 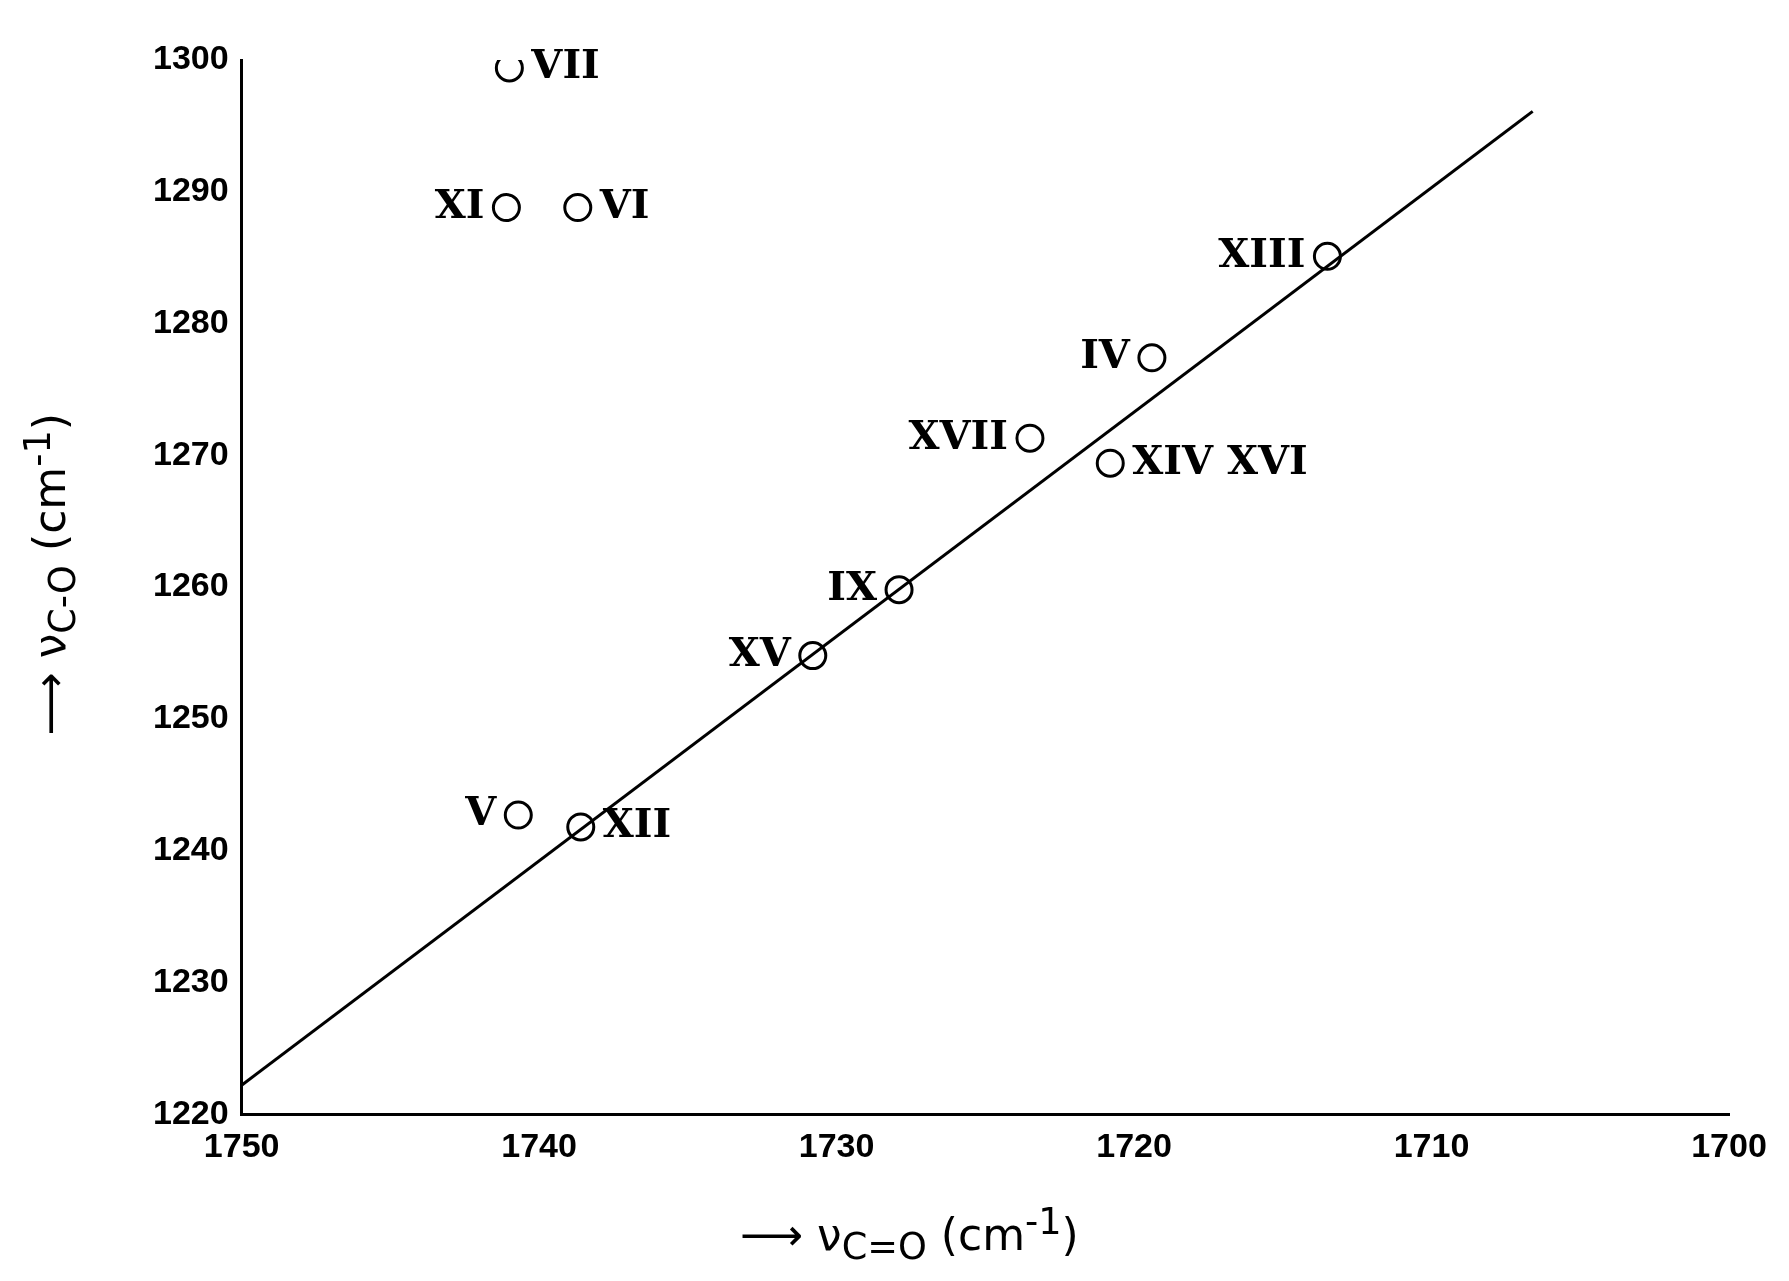 What do you see at coordinates (852, 586) in the screenshot?
I see `annotation: IX` at bounding box center [852, 586].